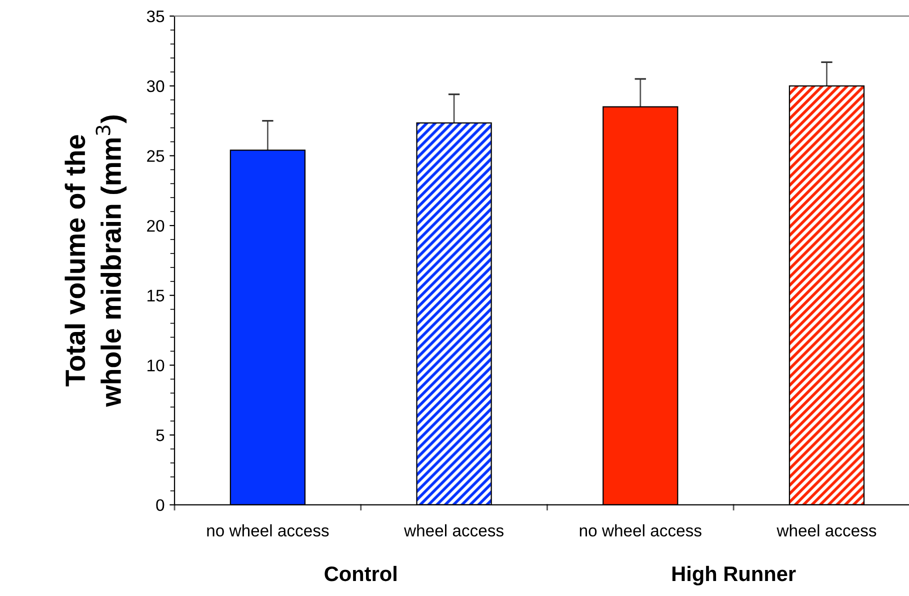 The width and height of the screenshot is (909, 596). I want to click on y-axis-title: Total volume of the whole midbrain (mm$^{3}$), so click(95, 261).